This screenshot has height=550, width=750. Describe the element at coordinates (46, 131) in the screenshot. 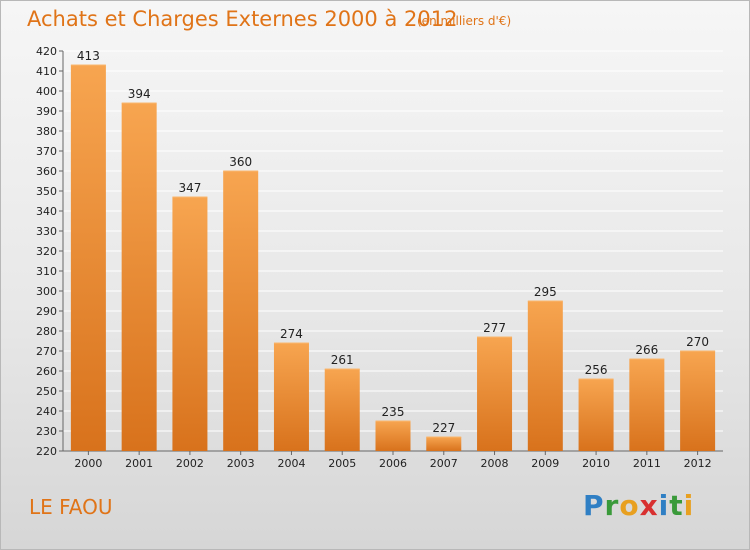

I see `y-tick-label: 380` at that location.